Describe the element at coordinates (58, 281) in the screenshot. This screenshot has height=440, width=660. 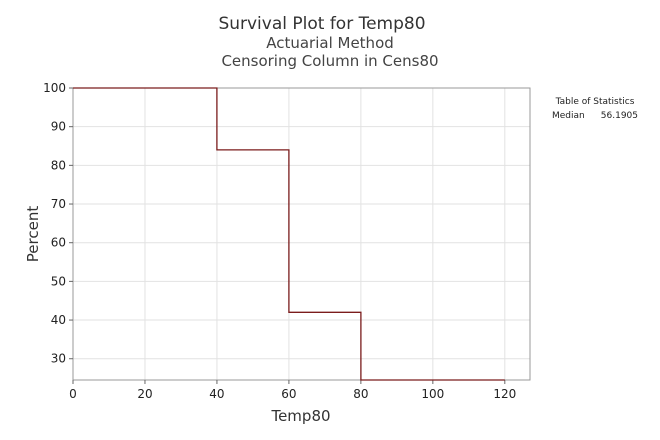
I see `y-tick-label: 50` at that location.